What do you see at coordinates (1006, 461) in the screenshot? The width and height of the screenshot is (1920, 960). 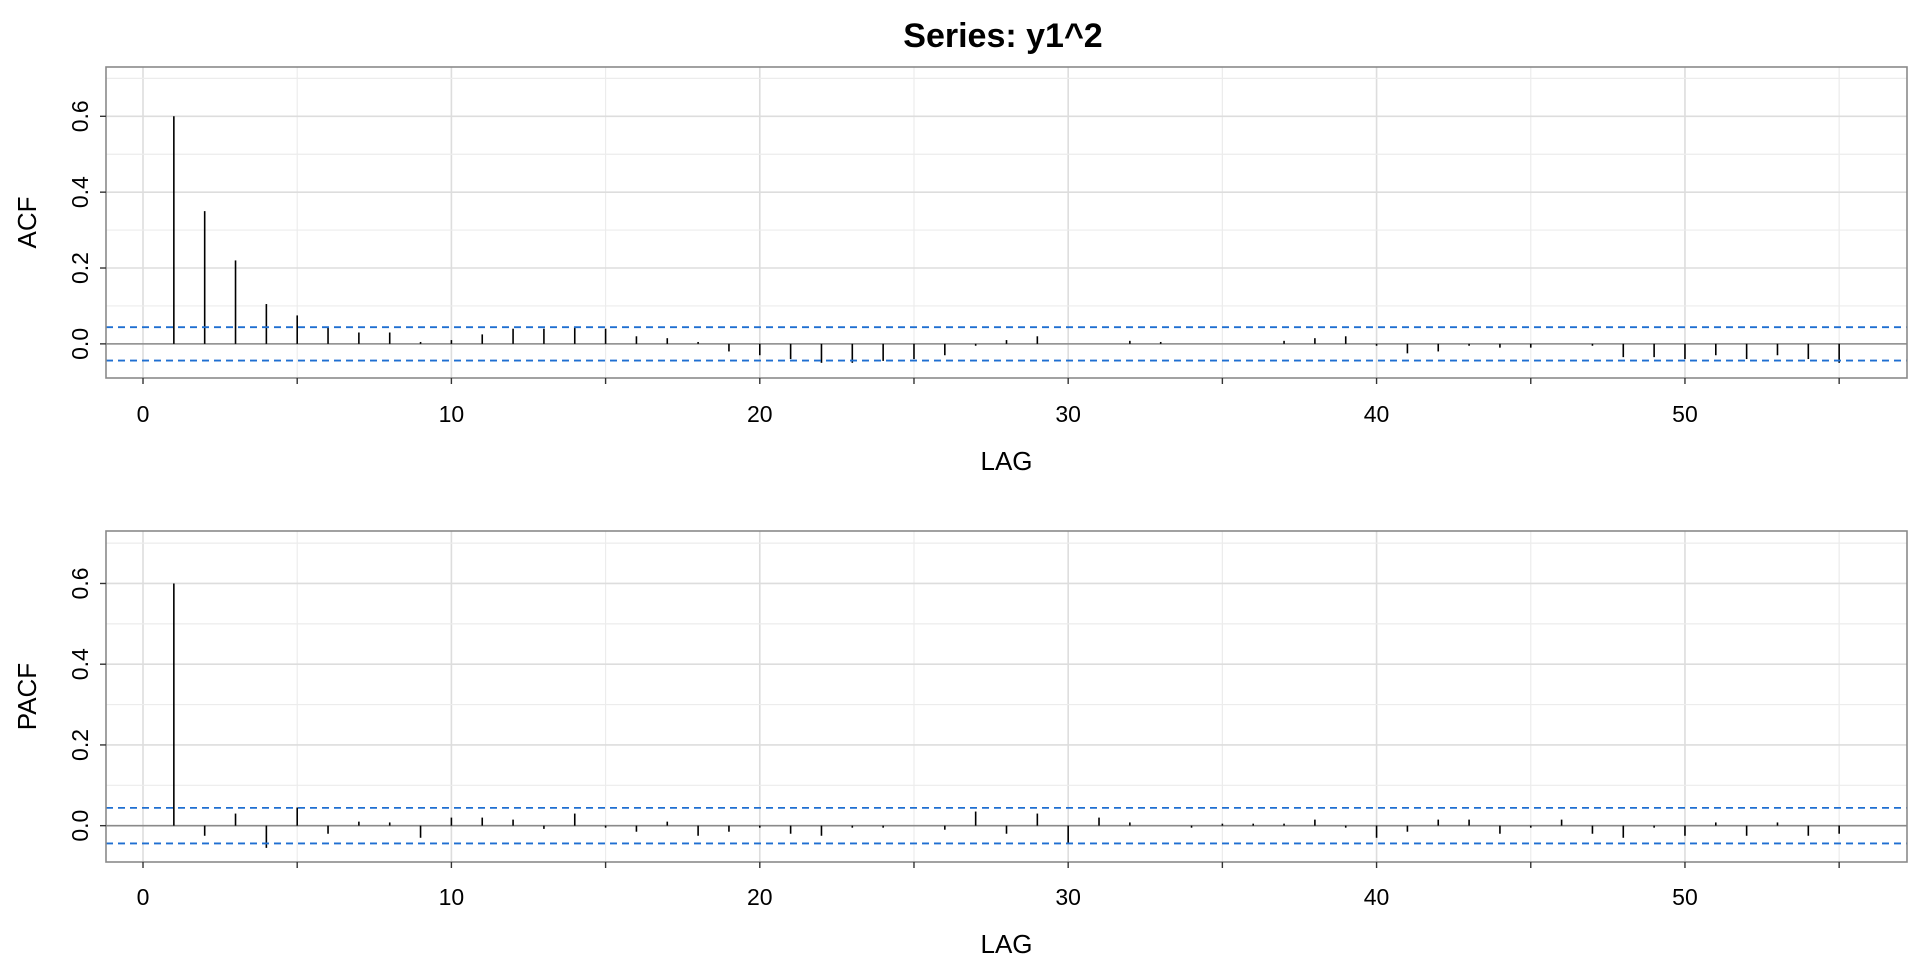 I see `acf-x-axis-label: LAG` at bounding box center [1006, 461].